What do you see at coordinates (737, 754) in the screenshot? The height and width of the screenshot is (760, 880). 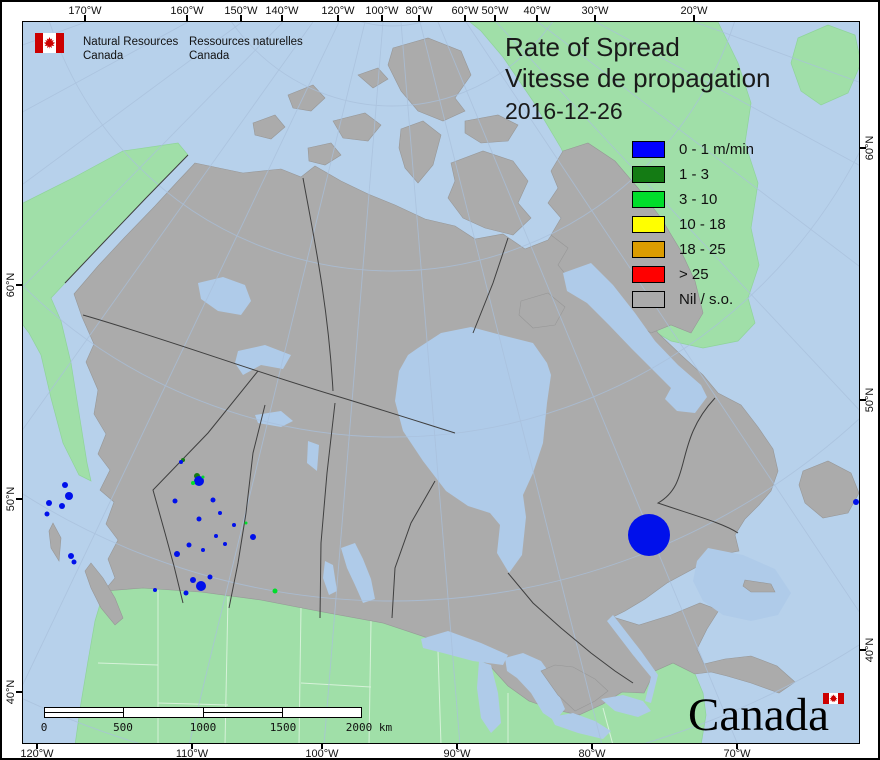 I see `longitude-label-bottom: 70°W` at bounding box center [737, 754].